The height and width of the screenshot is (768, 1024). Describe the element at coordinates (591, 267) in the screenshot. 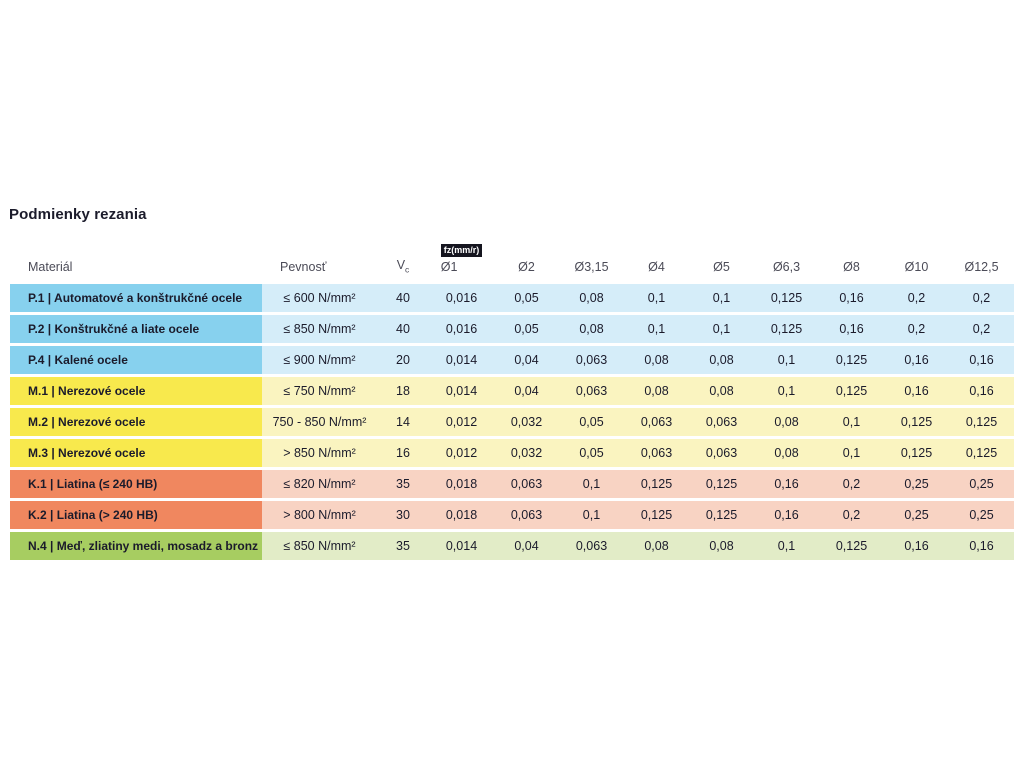

I see `header-diameter-3-15: Ø3,15` at that location.